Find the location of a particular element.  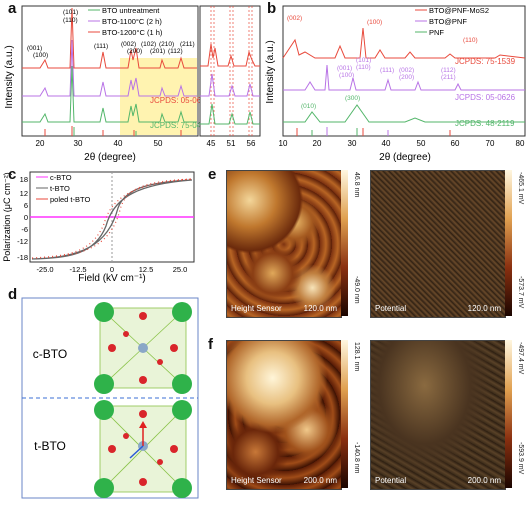

afm-scale-e-left: 120.0 nm is located at coordinates (320, 308).